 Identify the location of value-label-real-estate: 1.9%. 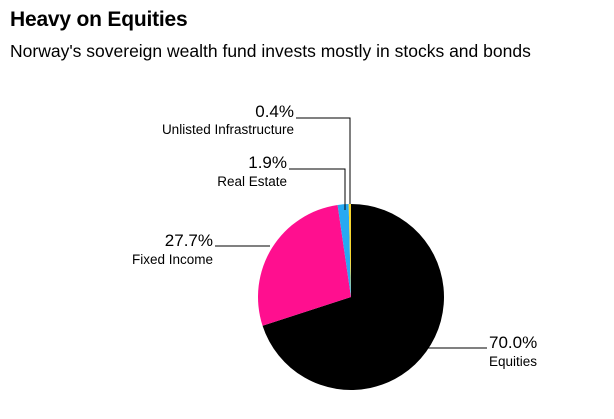
(267, 162).